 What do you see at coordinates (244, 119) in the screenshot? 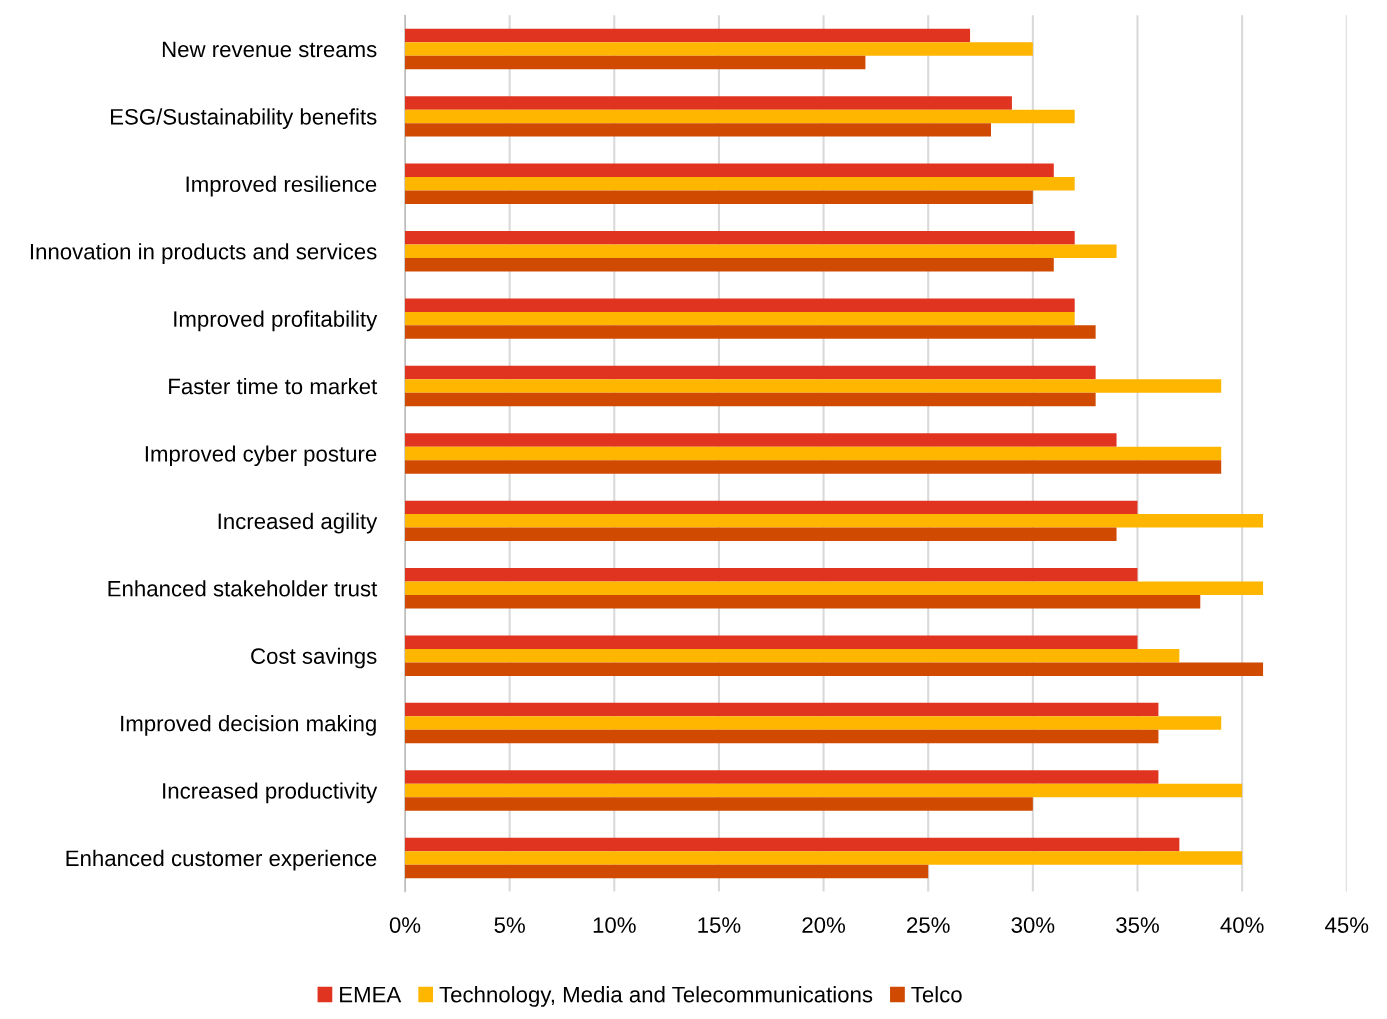
I see `y-tick-label: ESG/Sustainability benefits` at bounding box center [244, 119].